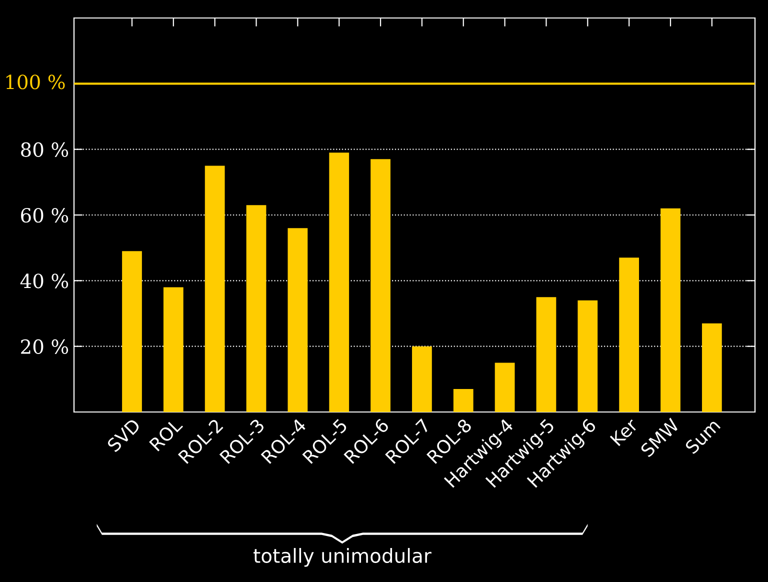 The width and height of the screenshot is (768, 582). I want to click on y-tick-label: 60 %, so click(44, 215).